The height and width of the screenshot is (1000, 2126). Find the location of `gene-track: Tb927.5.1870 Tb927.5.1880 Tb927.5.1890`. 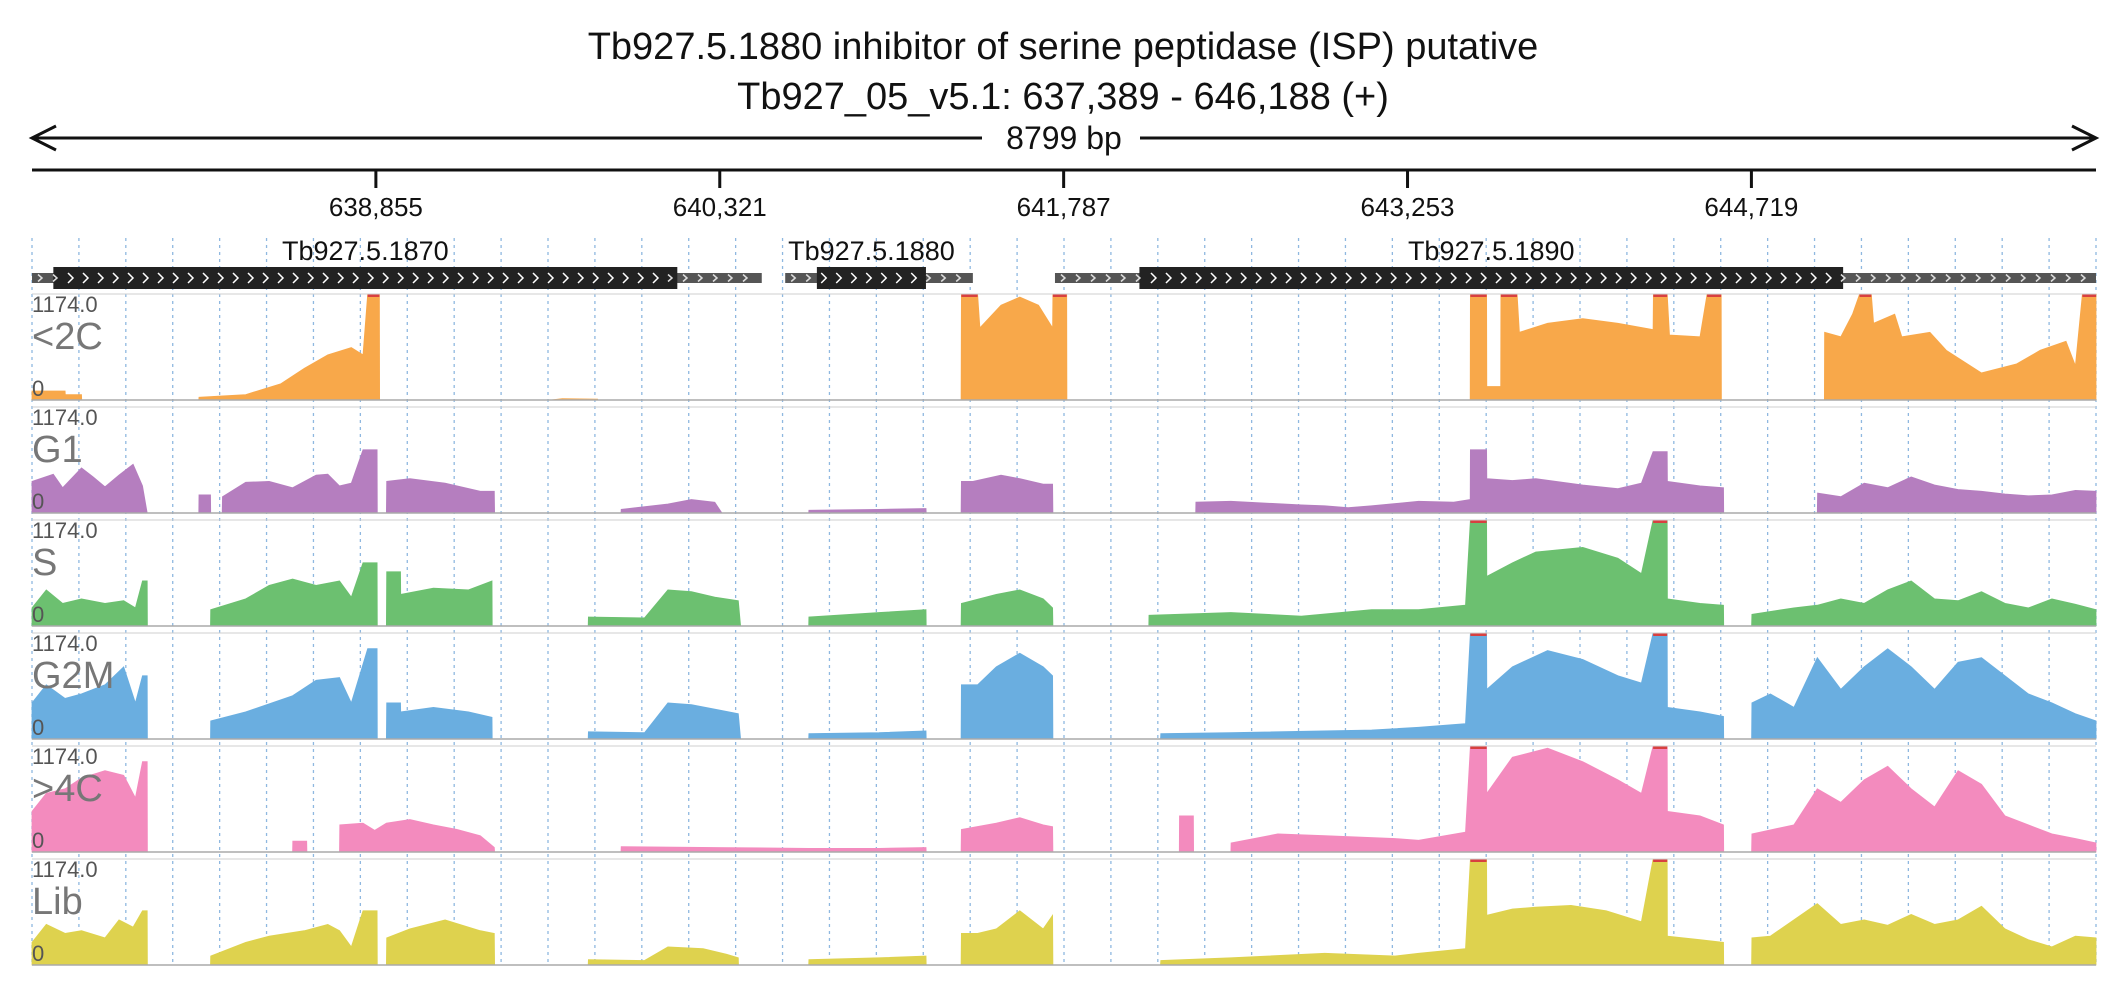

gene-track: Tb927.5.1870 Tb927.5.1880 Tb927.5.1890 is located at coordinates (1064, 262).